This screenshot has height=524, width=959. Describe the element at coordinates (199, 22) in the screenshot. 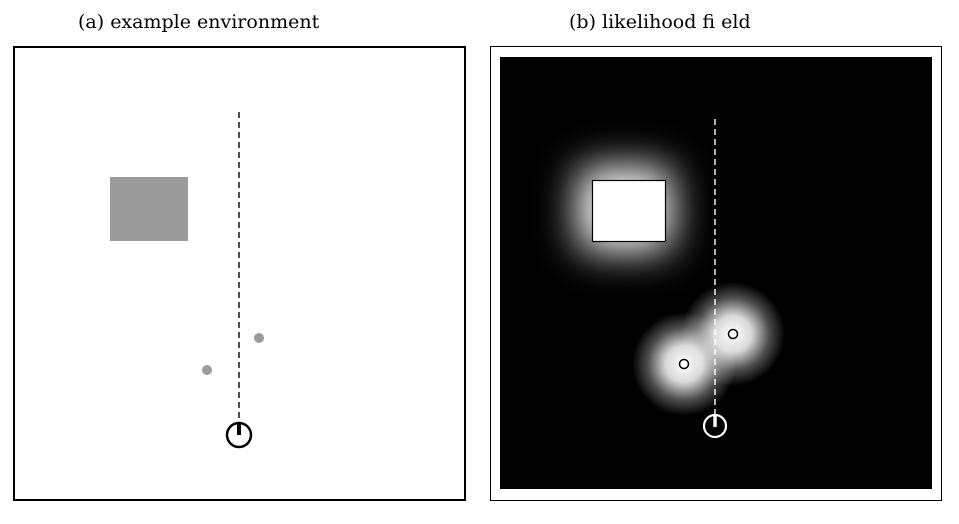

I see `caption-example-environment: (a) example environment` at that location.